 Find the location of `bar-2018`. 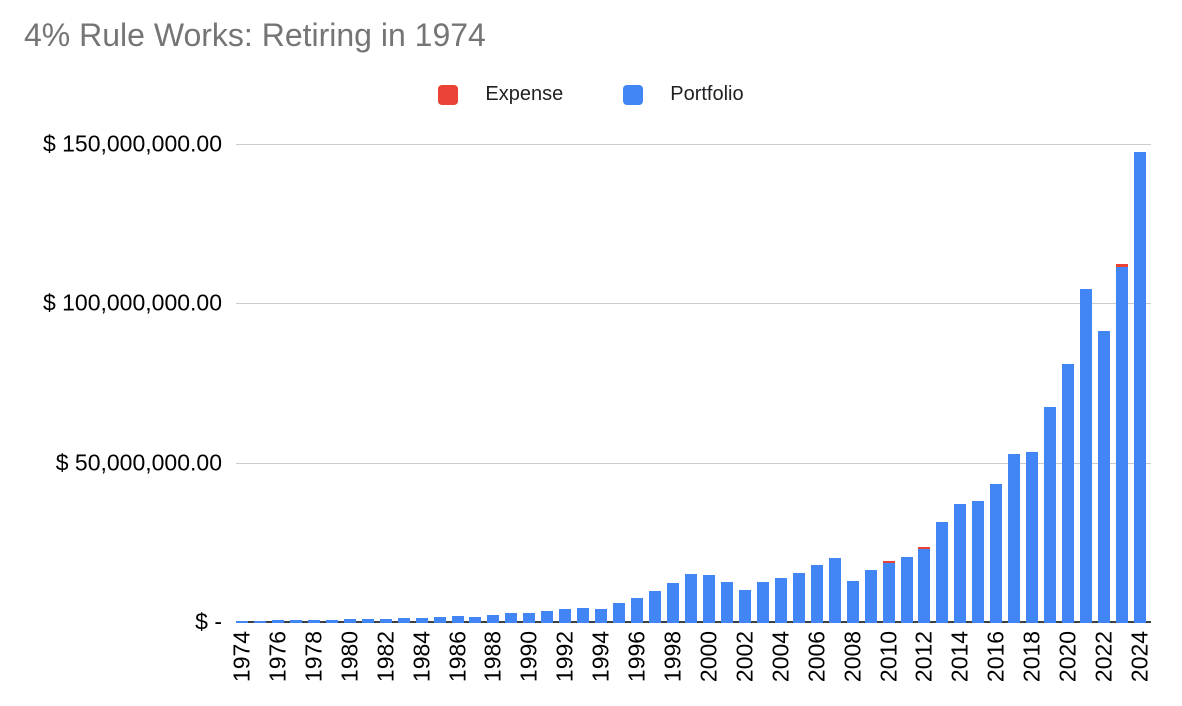

bar-2018 is located at coordinates (1032, 537).